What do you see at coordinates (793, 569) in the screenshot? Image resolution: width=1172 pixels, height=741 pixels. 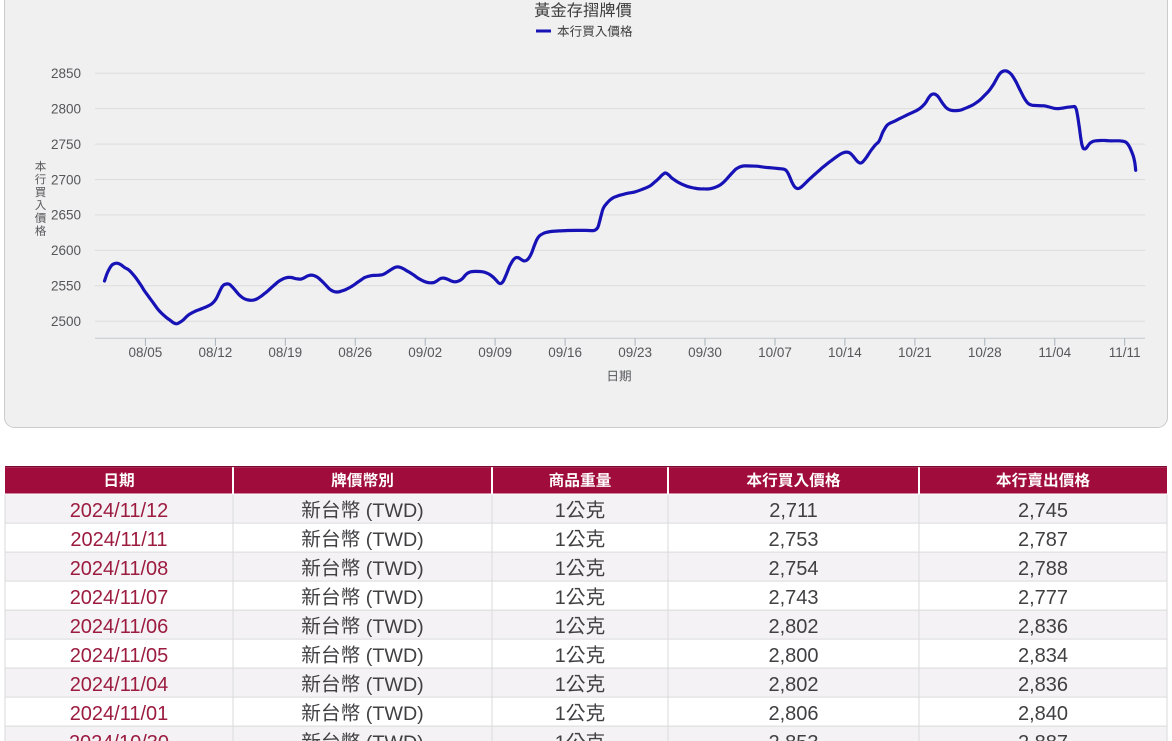 I see `svg-text: 2,754` at bounding box center [793, 569].